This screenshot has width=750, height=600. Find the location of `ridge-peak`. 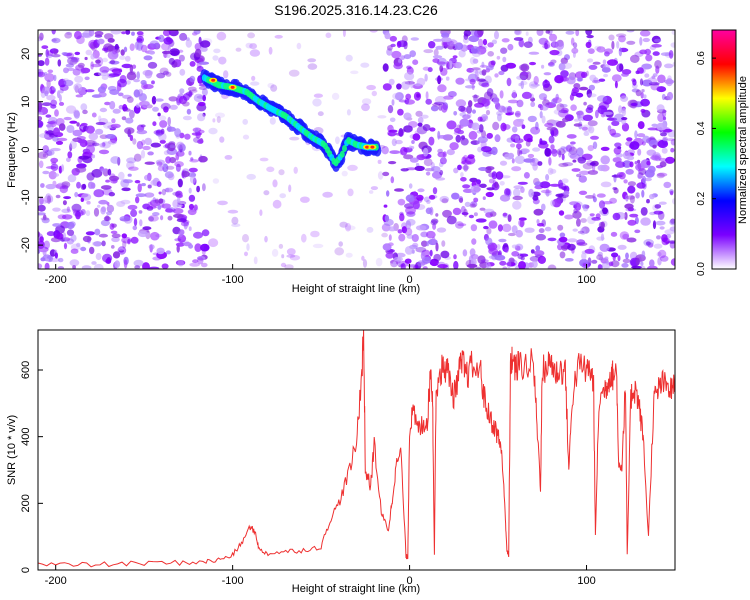

ridge-peak is located at coordinates (367, 147).